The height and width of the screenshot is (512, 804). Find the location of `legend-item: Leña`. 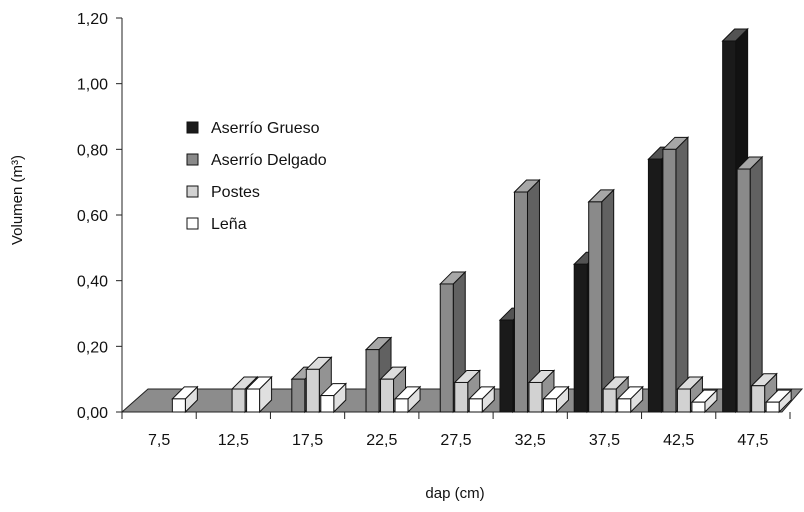

legend-item: Leña is located at coordinates (216, 224).